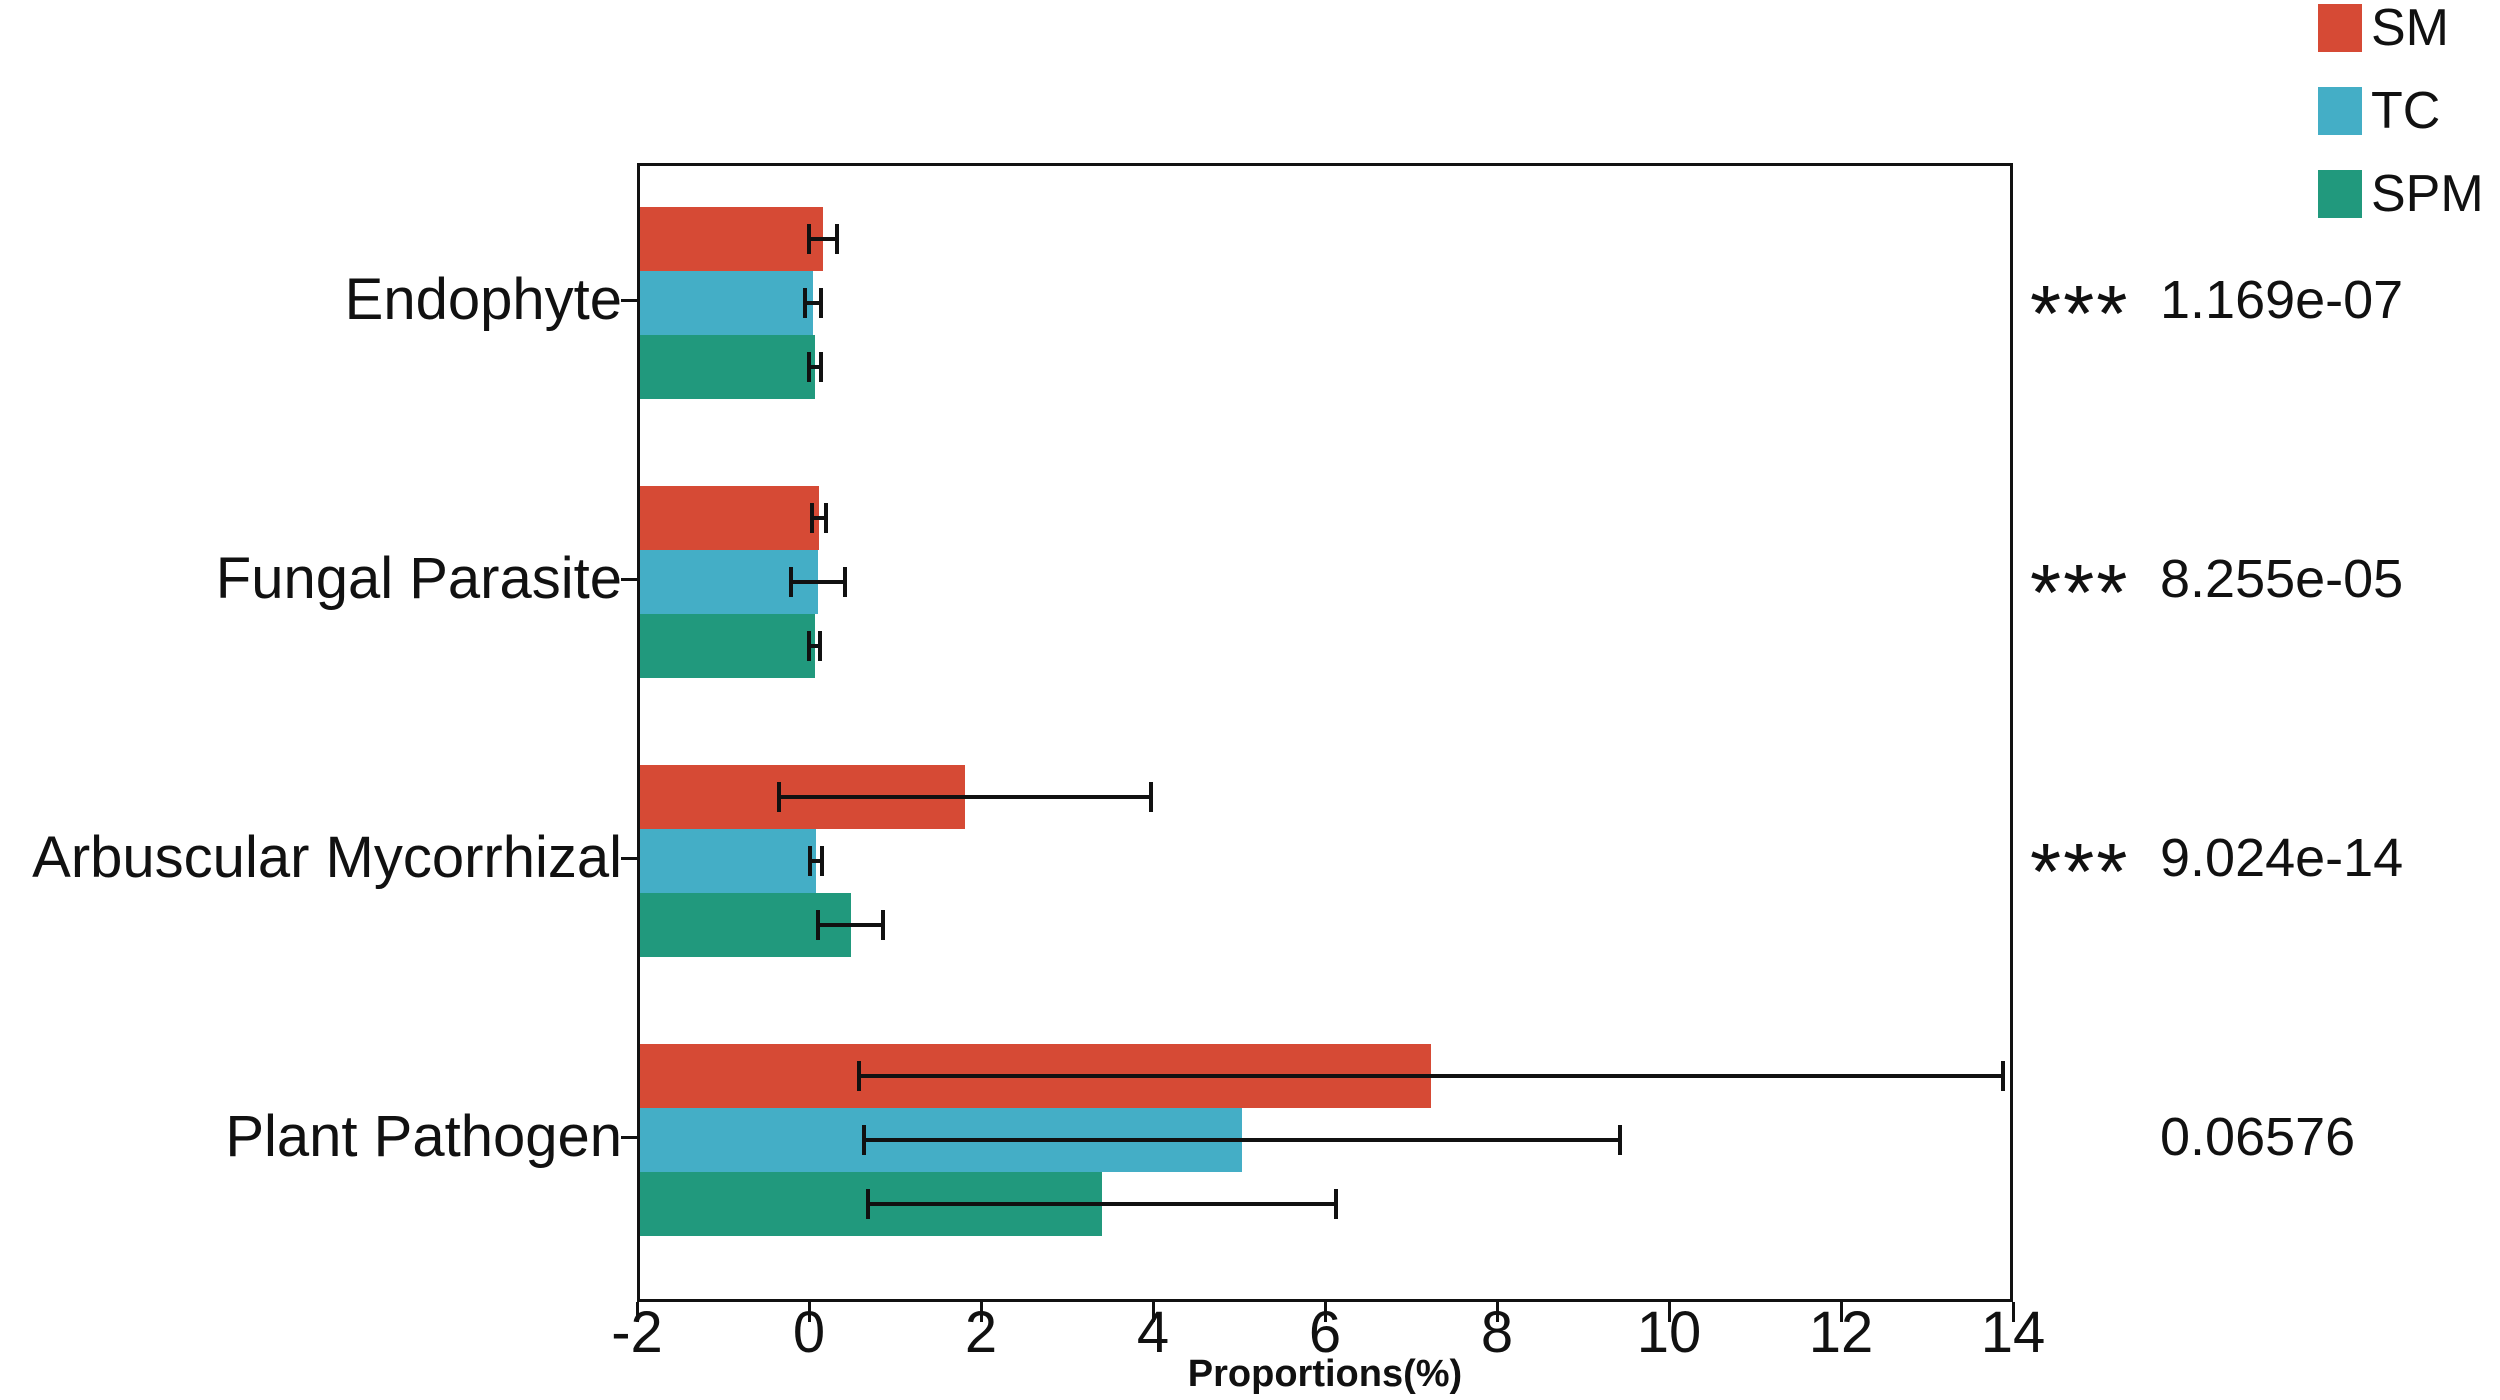 The height and width of the screenshot is (1400, 2500). Describe the element at coordinates (2340, 194) in the screenshot. I see `legend-swatch-spm-icon` at that location.